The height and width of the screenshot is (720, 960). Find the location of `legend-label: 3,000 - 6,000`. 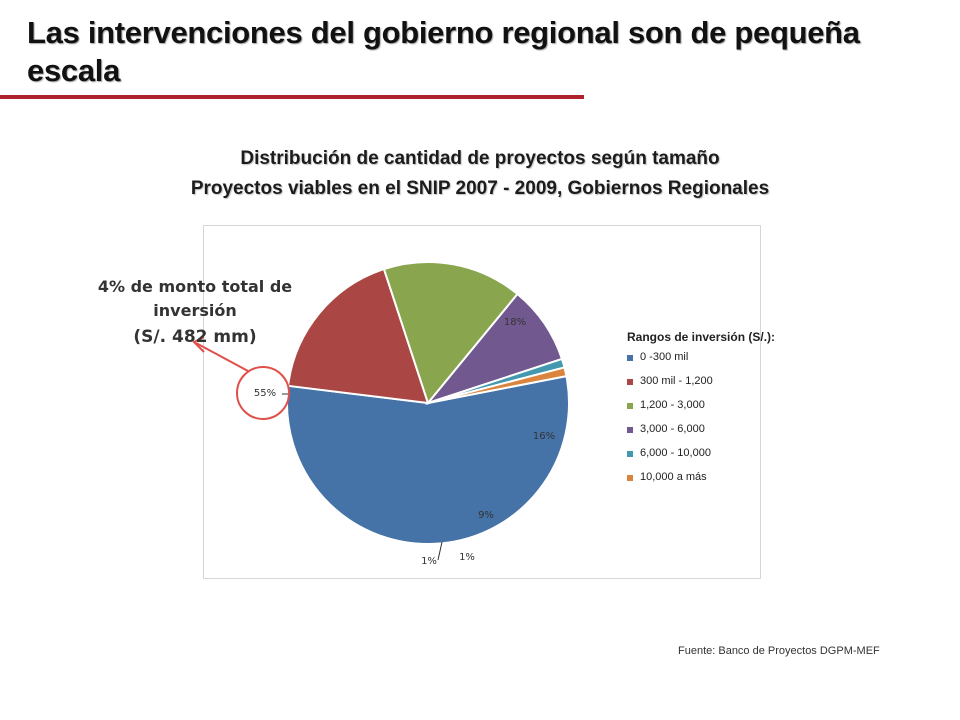

legend-label: 3,000 - 6,000 is located at coordinates (672, 429).